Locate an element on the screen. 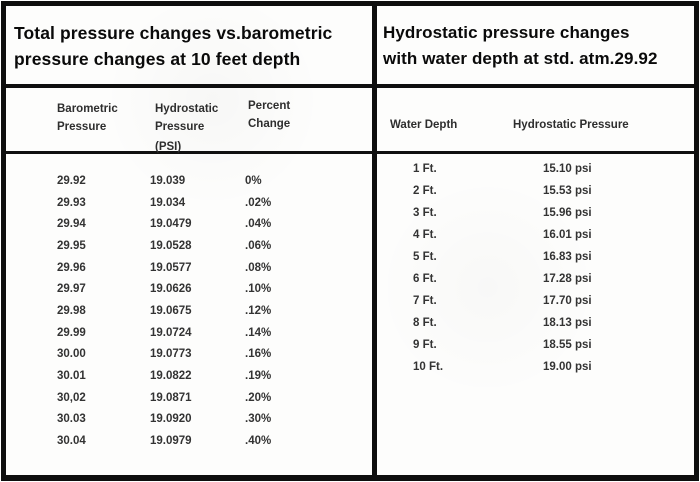 The height and width of the screenshot is (482, 700). hydrostatic-value: 19.0871 is located at coordinates (171, 397).